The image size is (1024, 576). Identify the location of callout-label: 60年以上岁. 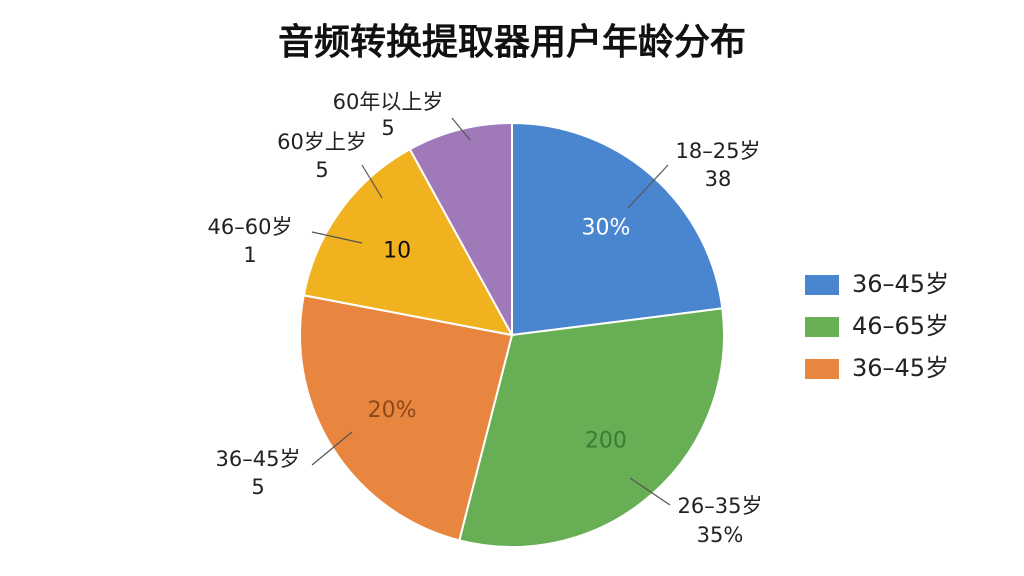
(388, 102).